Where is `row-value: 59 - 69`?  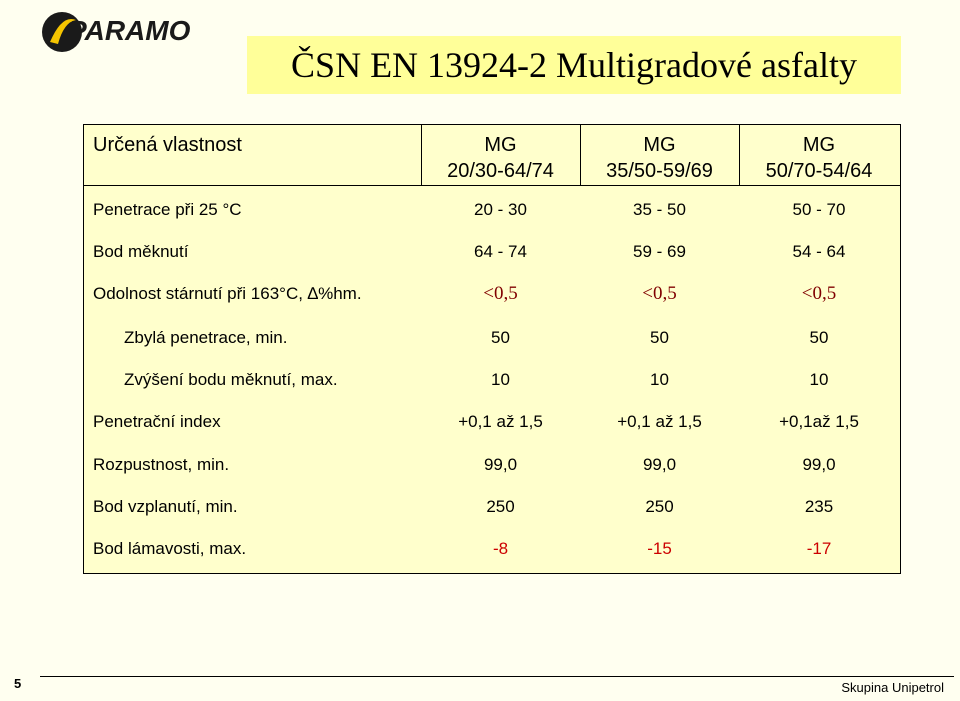
row-value: 59 - 69 is located at coordinates (659, 251).